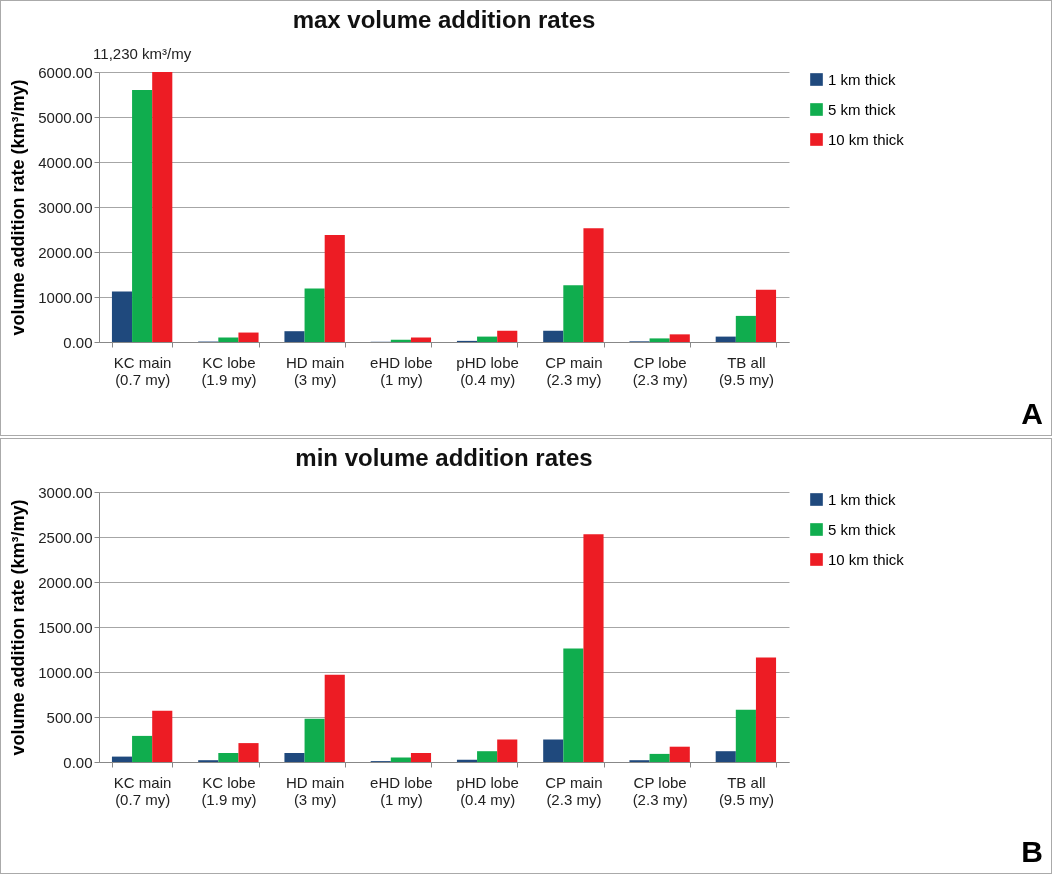 The height and width of the screenshot is (876, 1054). Describe the element at coordinates (444, 19) in the screenshot. I see `chart-title: max volume addition rates` at that location.